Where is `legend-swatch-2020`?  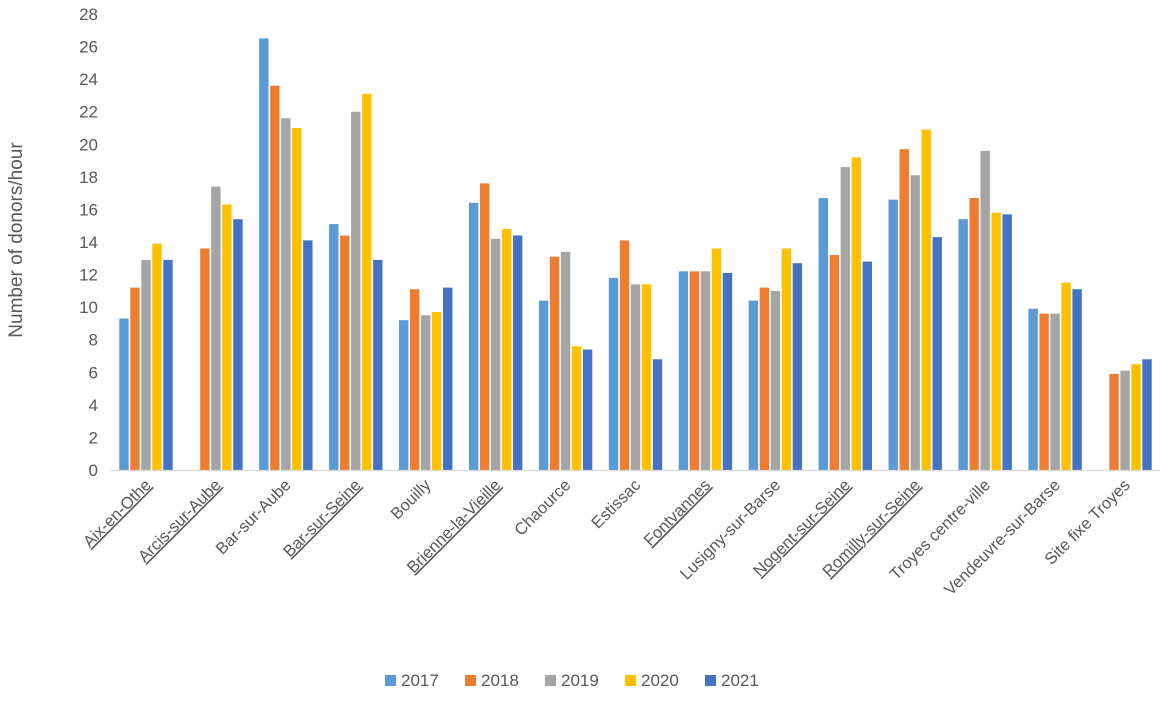
legend-swatch-2020 is located at coordinates (630, 680).